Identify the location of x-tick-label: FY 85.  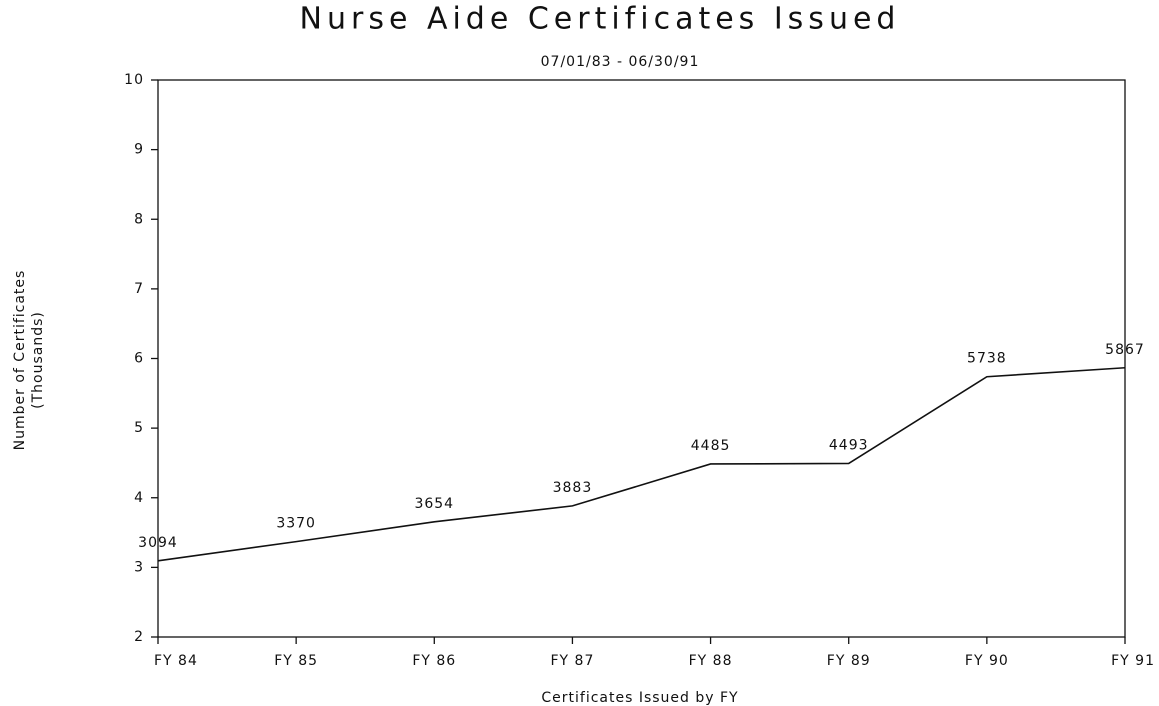
(296, 661).